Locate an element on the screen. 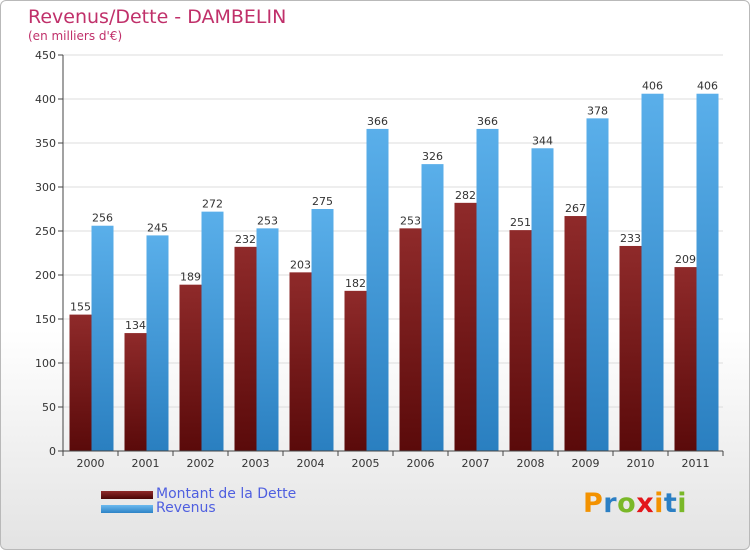  y-tick-label: 450 is located at coordinates (45, 55).